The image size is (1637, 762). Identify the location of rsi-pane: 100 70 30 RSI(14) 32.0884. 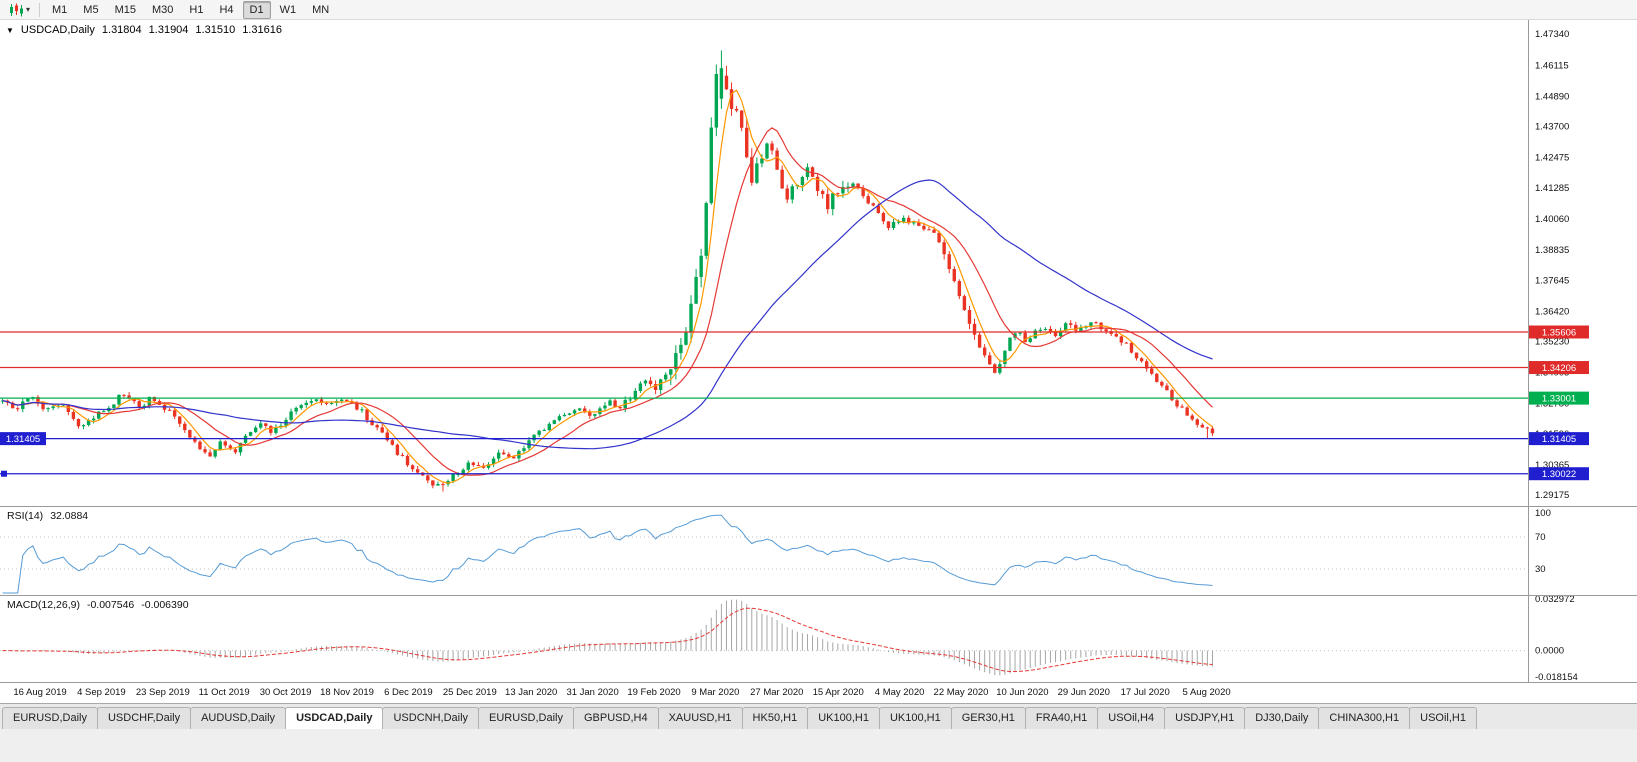
(818, 550).